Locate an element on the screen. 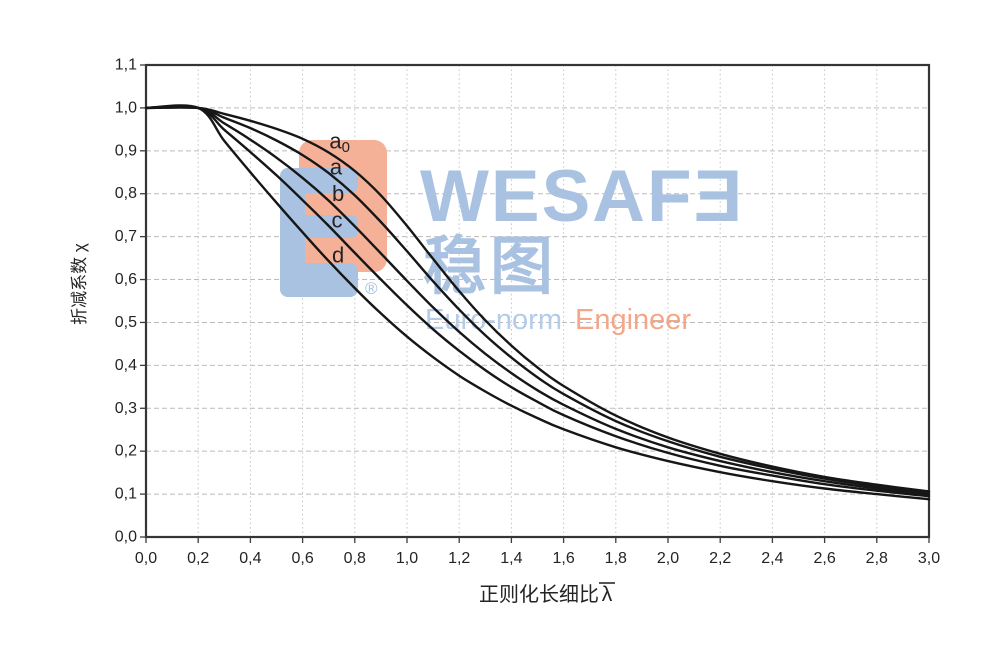  y-tick-label: 0,3 is located at coordinates (126, 408).